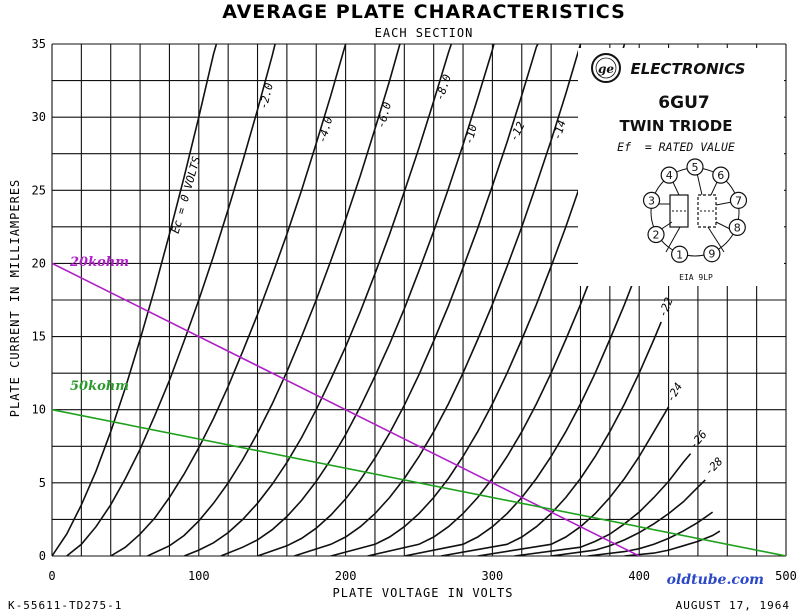 The height and width of the screenshot is (613, 800). Describe the element at coordinates (714, 466) in the screenshot. I see `curve-label: -28` at that location.